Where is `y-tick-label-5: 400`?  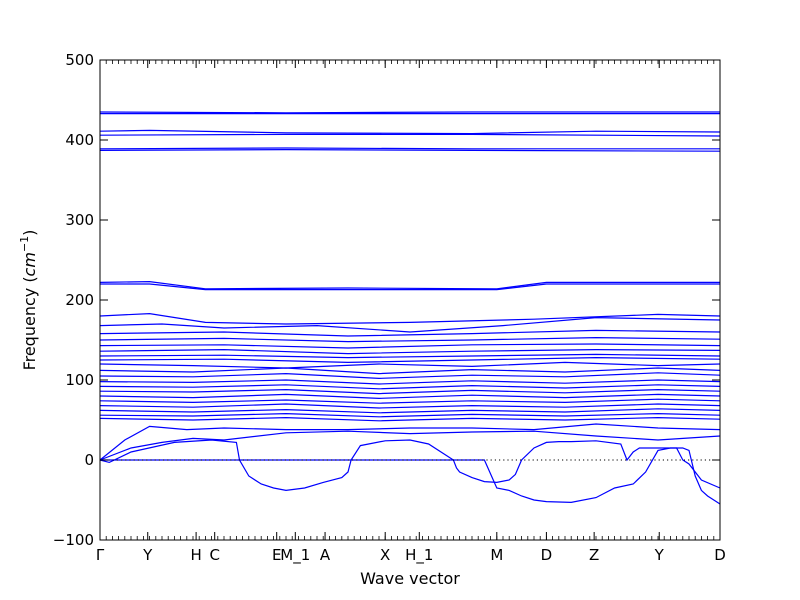 y-tick-label-5: 400 is located at coordinates (79, 140).